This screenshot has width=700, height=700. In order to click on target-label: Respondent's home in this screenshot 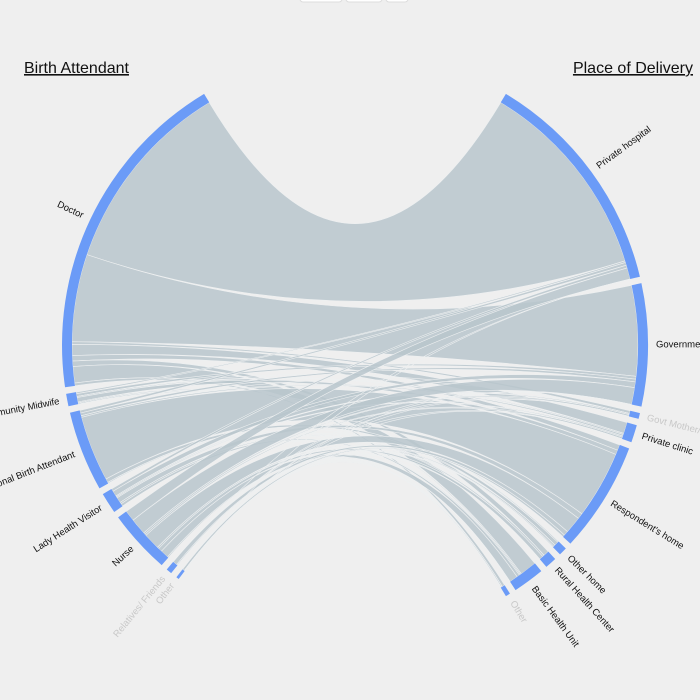, I will do `click(646, 525)`.